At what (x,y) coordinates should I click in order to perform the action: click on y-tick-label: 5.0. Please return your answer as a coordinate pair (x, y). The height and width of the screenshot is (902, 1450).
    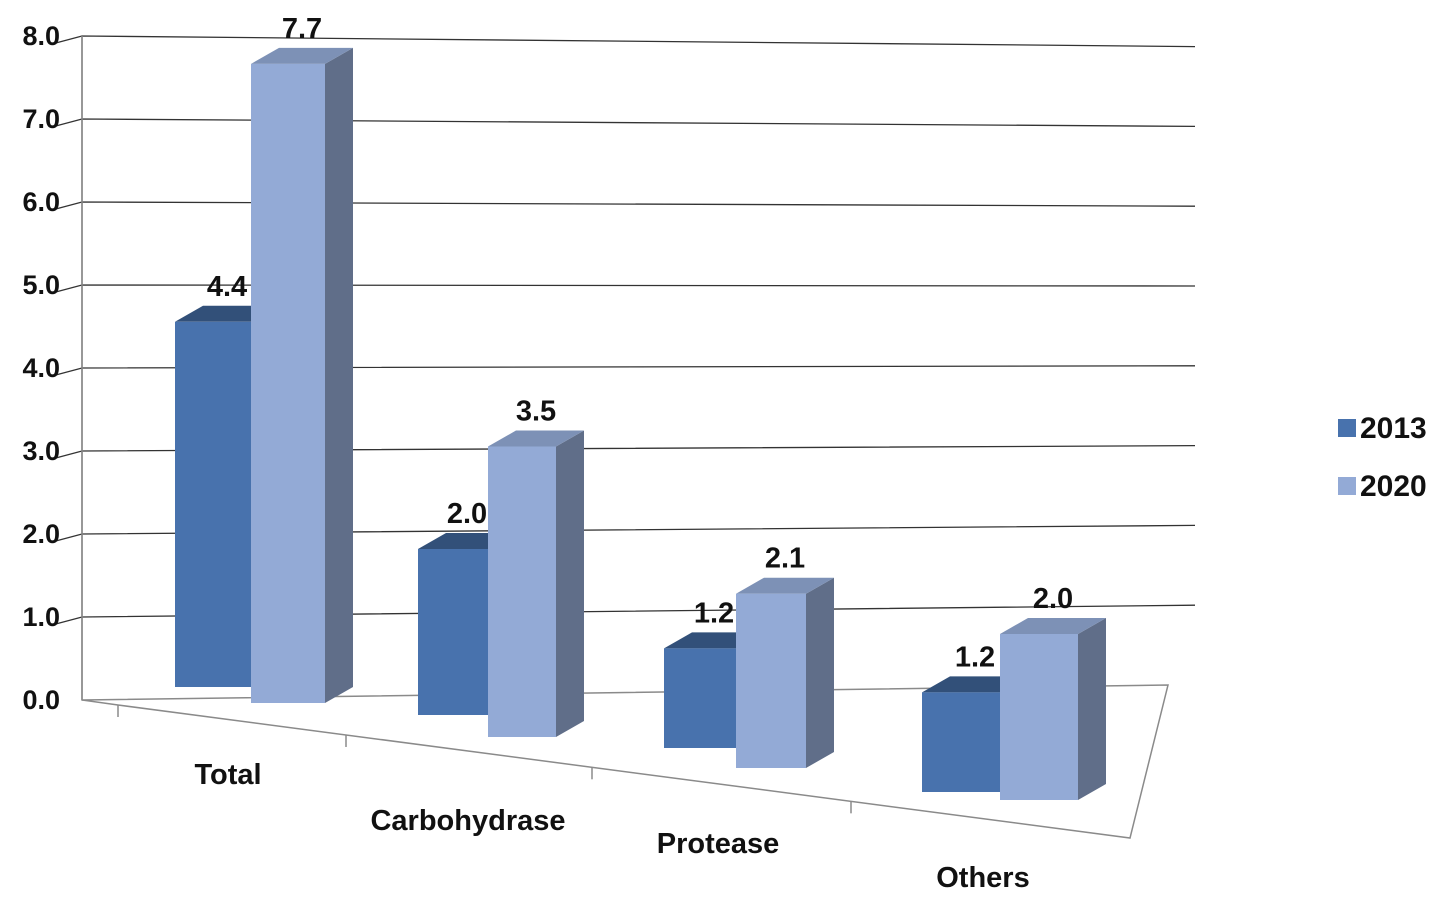
    Looking at the image, I should click on (41, 285).